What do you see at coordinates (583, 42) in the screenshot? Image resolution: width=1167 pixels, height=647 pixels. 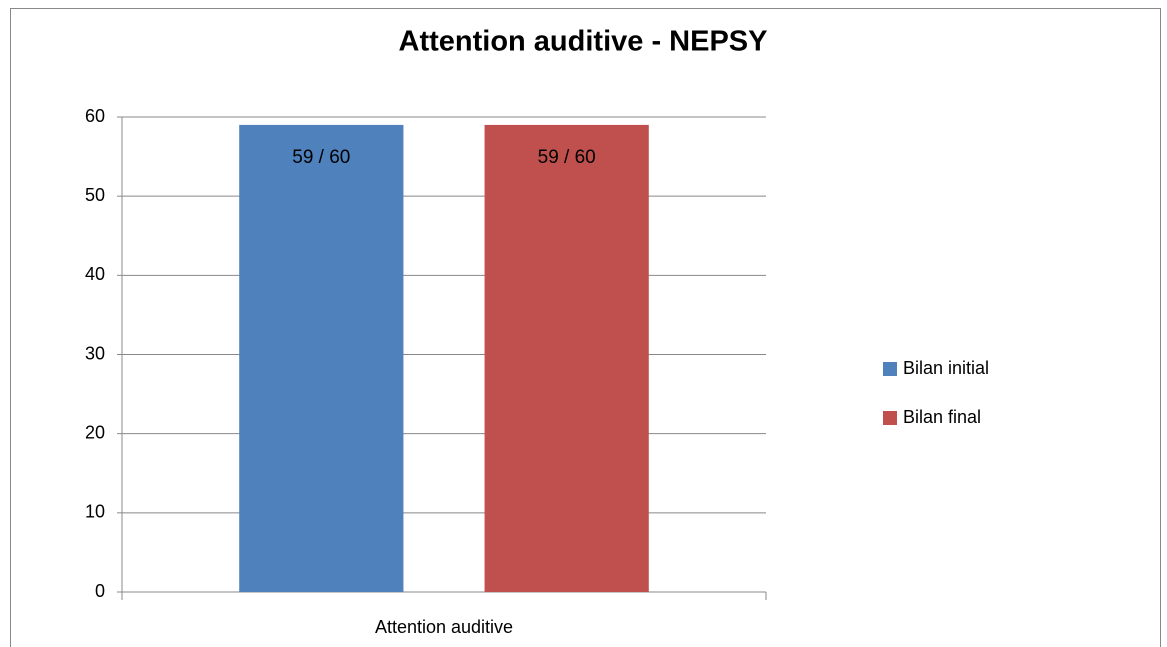 I see `chart-title: Attention auditive - NEPSY` at bounding box center [583, 42].